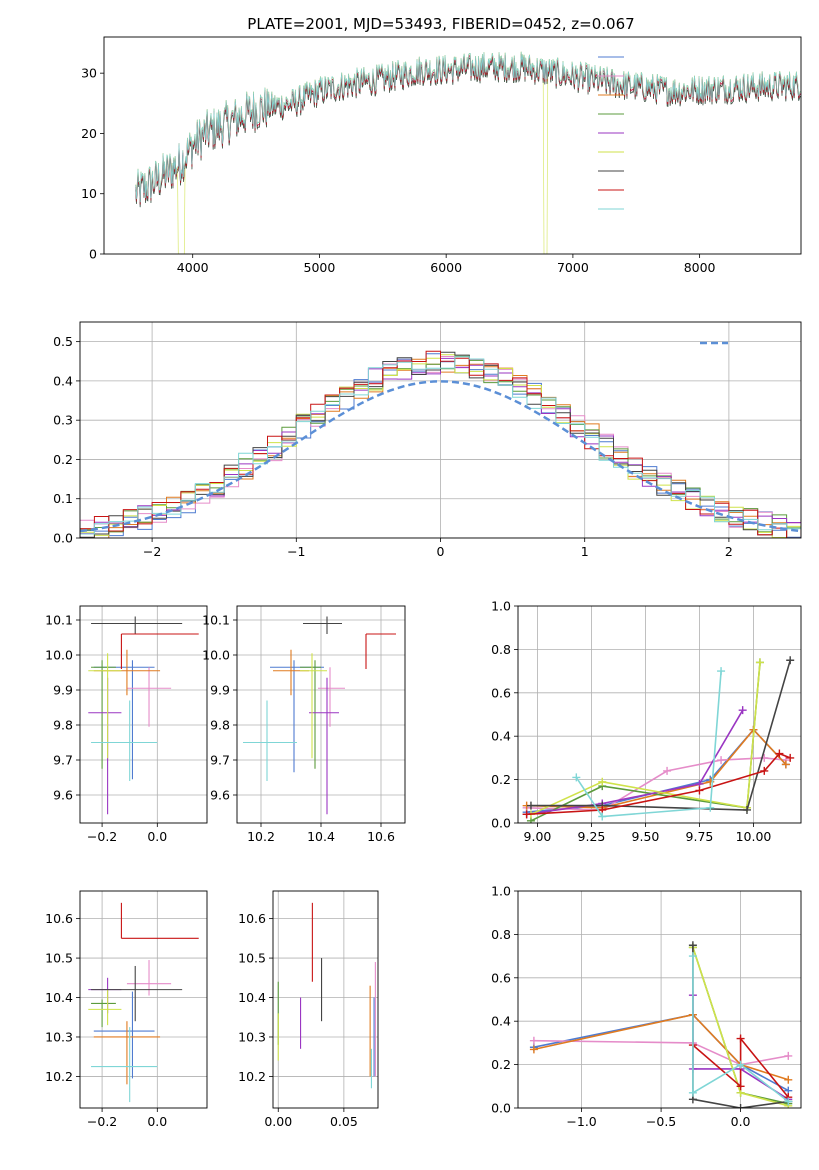 This screenshot has width=819, height=1170. I want to click on x-tick-label: 4000, so click(193, 267).